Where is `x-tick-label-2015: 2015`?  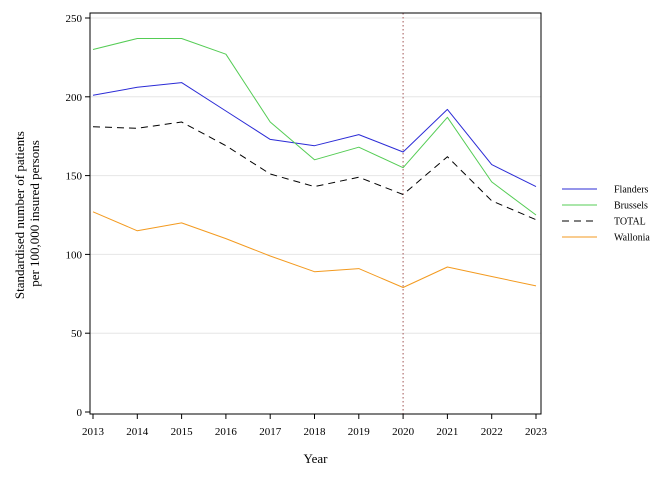 x-tick-label-2015: 2015 is located at coordinates (182, 432).